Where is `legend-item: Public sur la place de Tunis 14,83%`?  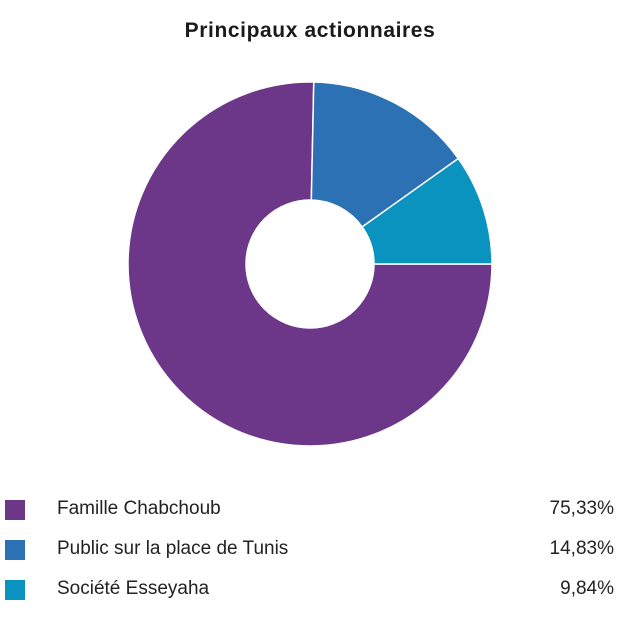 legend-item: Public sur la place de Tunis 14,83% is located at coordinates (310, 550).